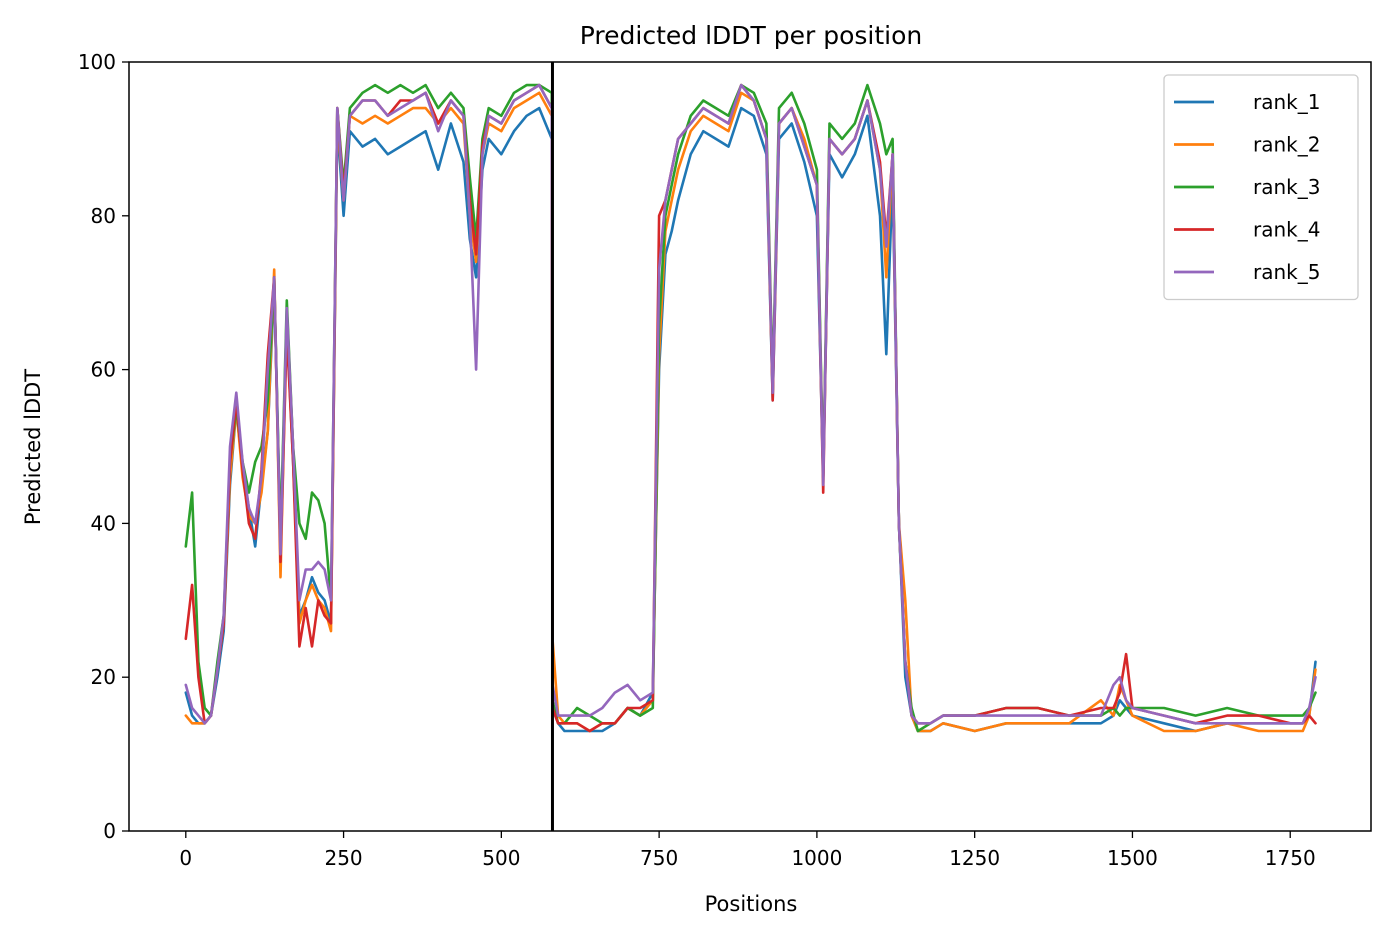 This screenshot has height=939, width=1391. I want to click on y-tick-label: 80, so click(103, 216).